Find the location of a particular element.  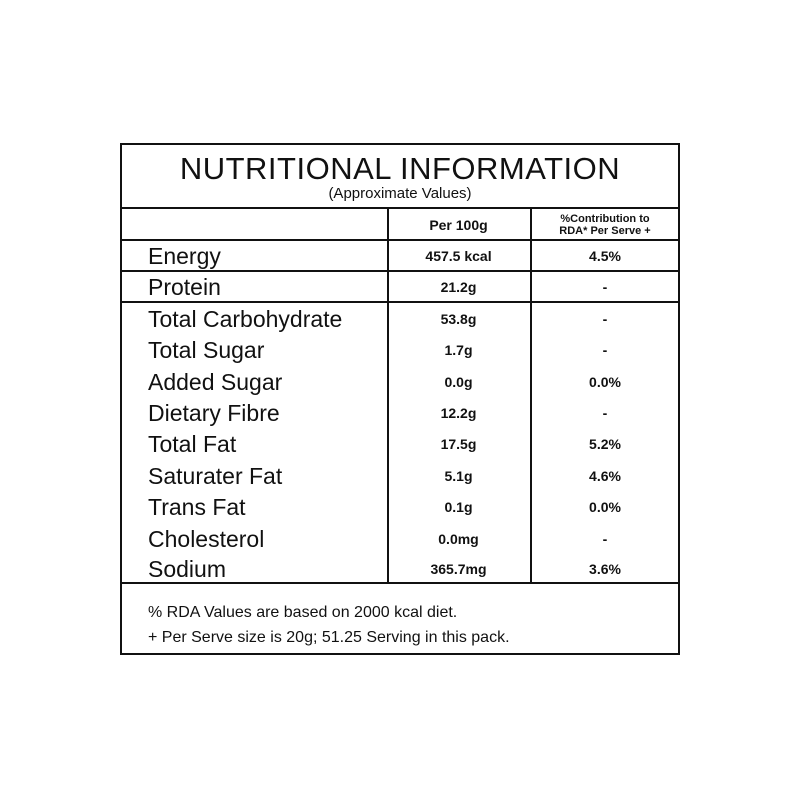

nutrient-name: Total Sugar is located at coordinates (206, 350).